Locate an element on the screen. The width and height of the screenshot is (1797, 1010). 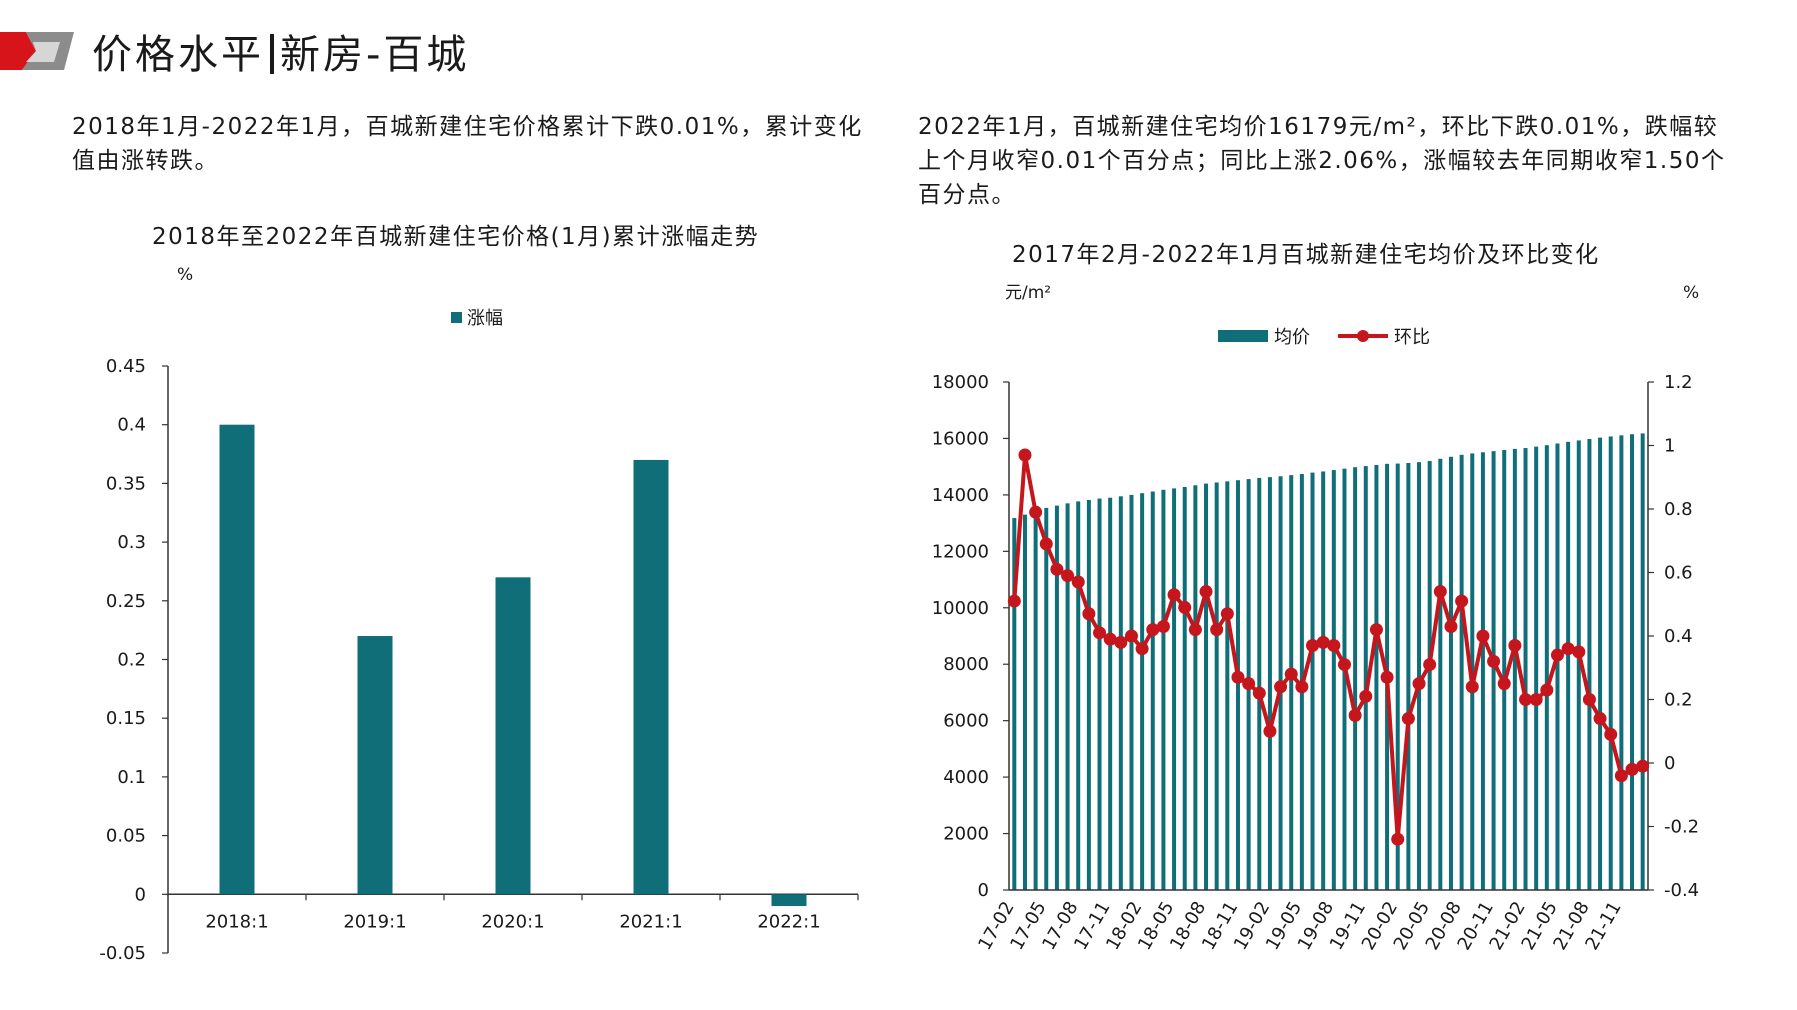
chart1-y-tick-label: 0.25 is located at coordinates (126, 601).